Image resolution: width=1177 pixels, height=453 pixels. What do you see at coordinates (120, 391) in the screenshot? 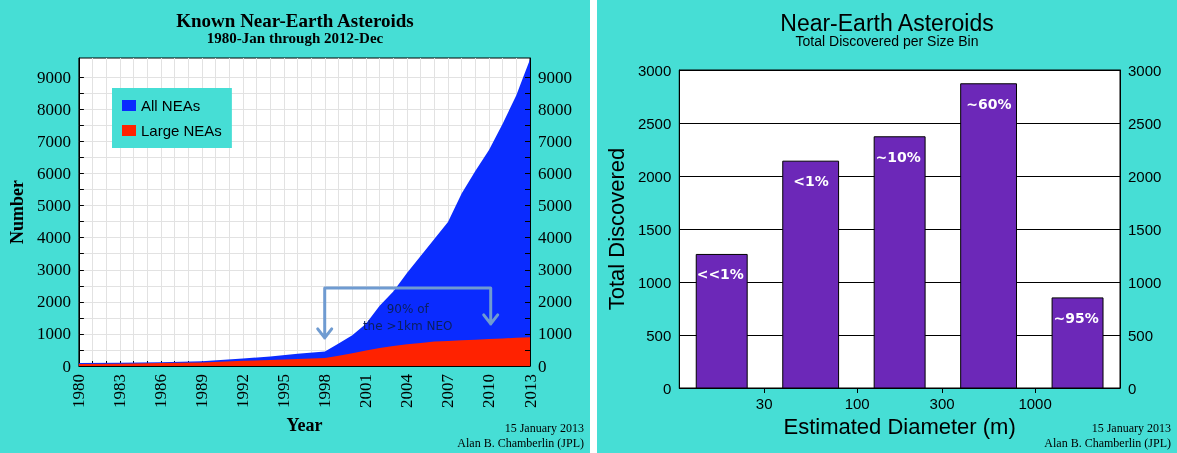
I see `x-tick-label: 1983` at bounding box center [120, 391].